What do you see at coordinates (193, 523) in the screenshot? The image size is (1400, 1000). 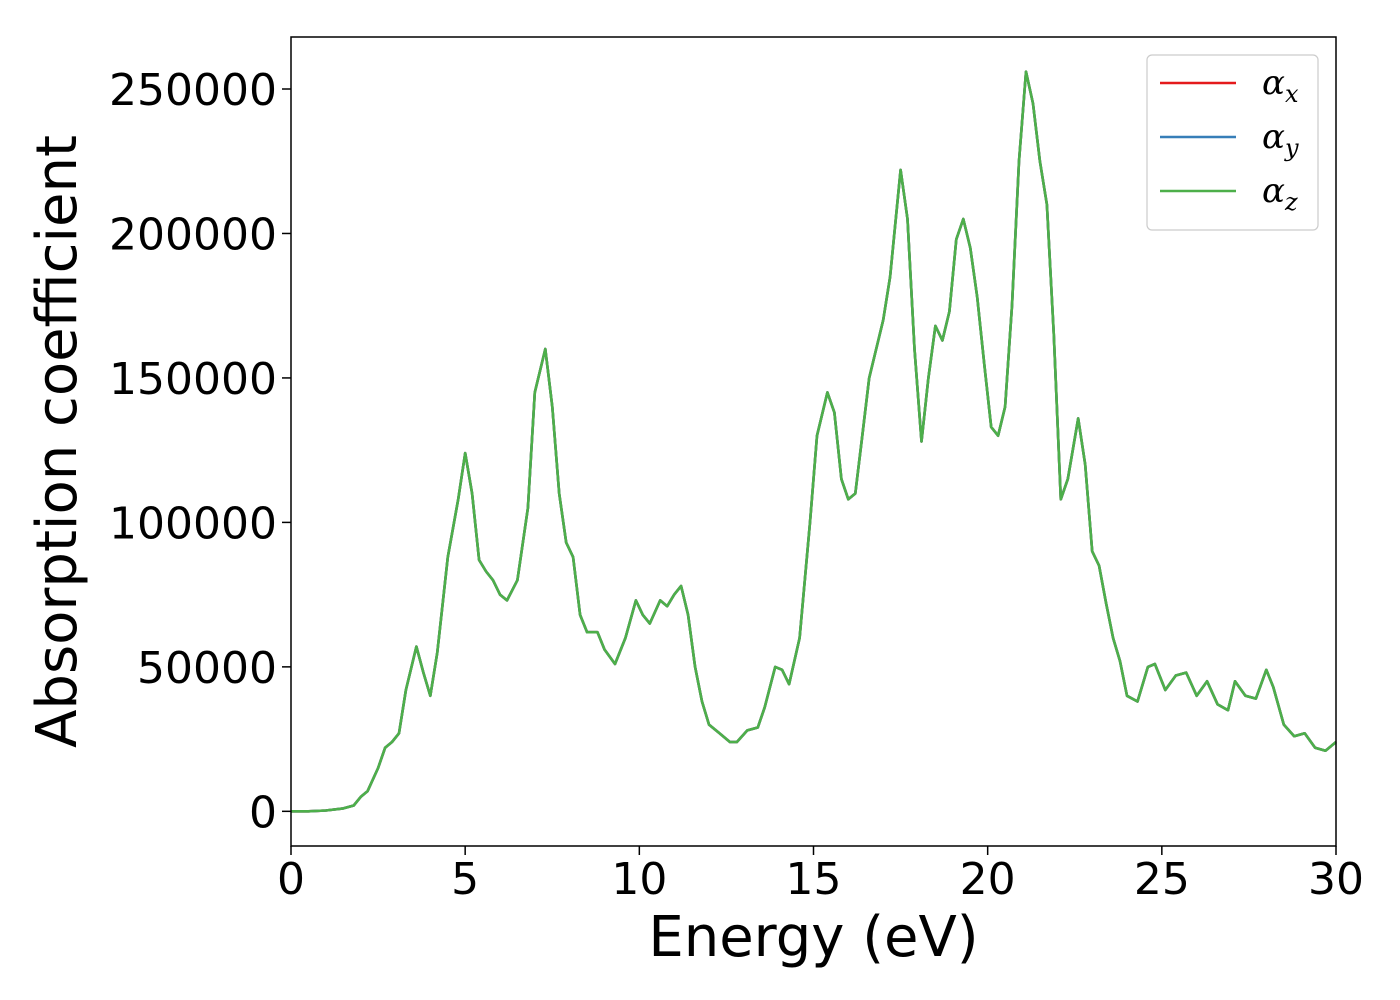 I see `y-tick-label: 100000` at bounding box center [193, 523].